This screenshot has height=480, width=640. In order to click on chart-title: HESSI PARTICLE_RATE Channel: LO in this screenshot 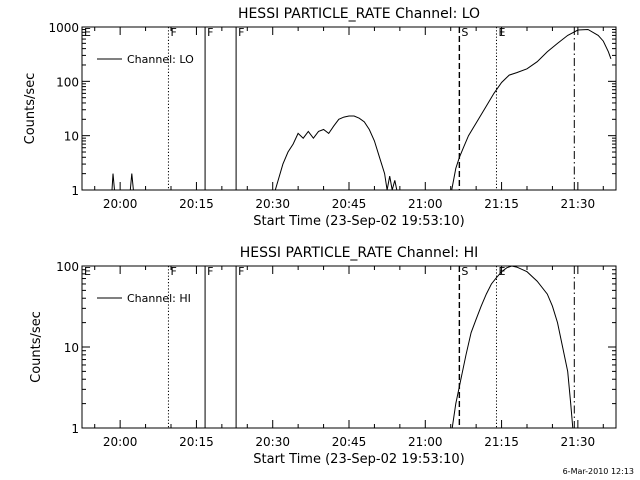, I will do `click(359, 14)`.